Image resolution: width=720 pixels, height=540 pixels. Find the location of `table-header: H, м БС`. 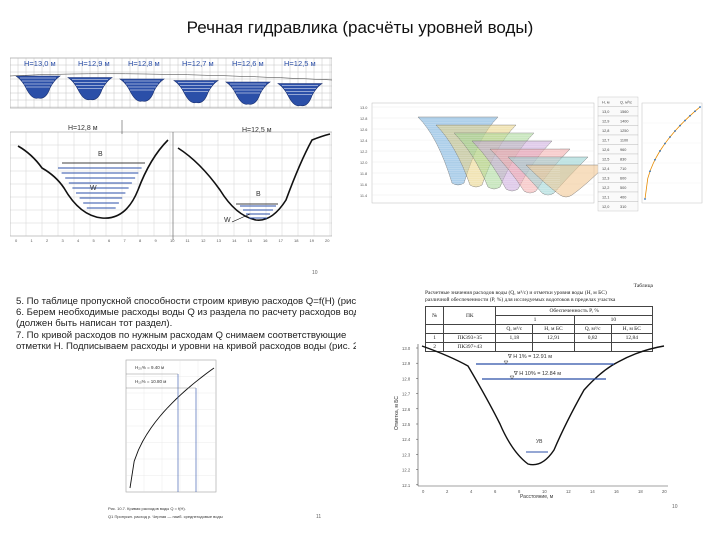

table-header: H, м БС is located at coordinates (553, 329).